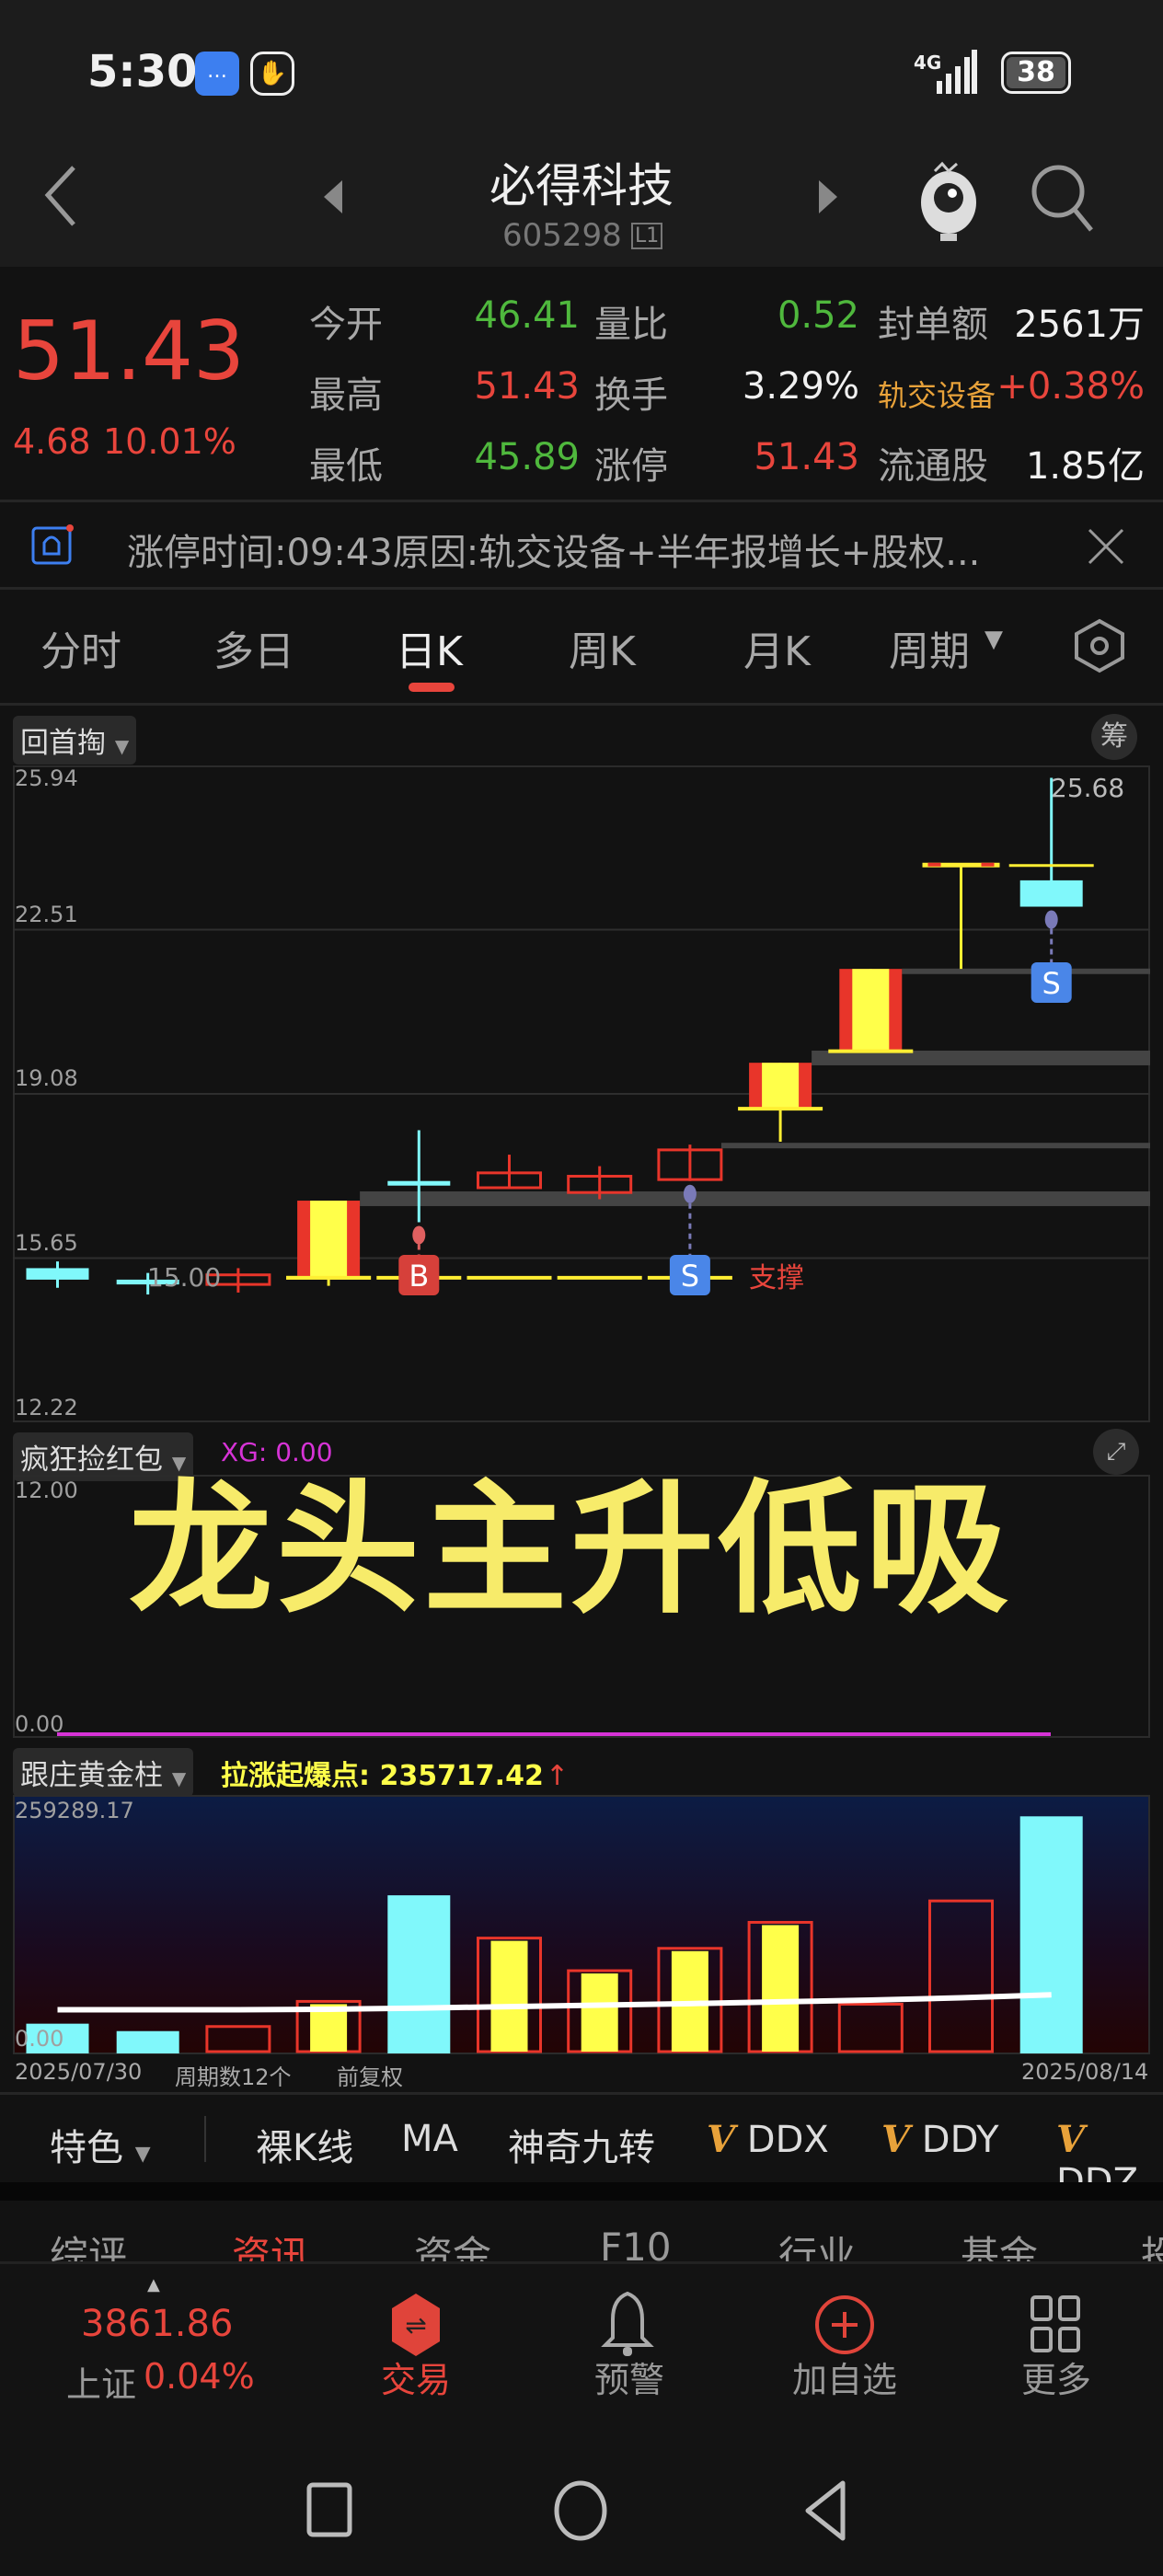 This screenshot has width=1163, height=2576. I want to click on toolbar-item-ddx: V DDX, so click(768, 2139).